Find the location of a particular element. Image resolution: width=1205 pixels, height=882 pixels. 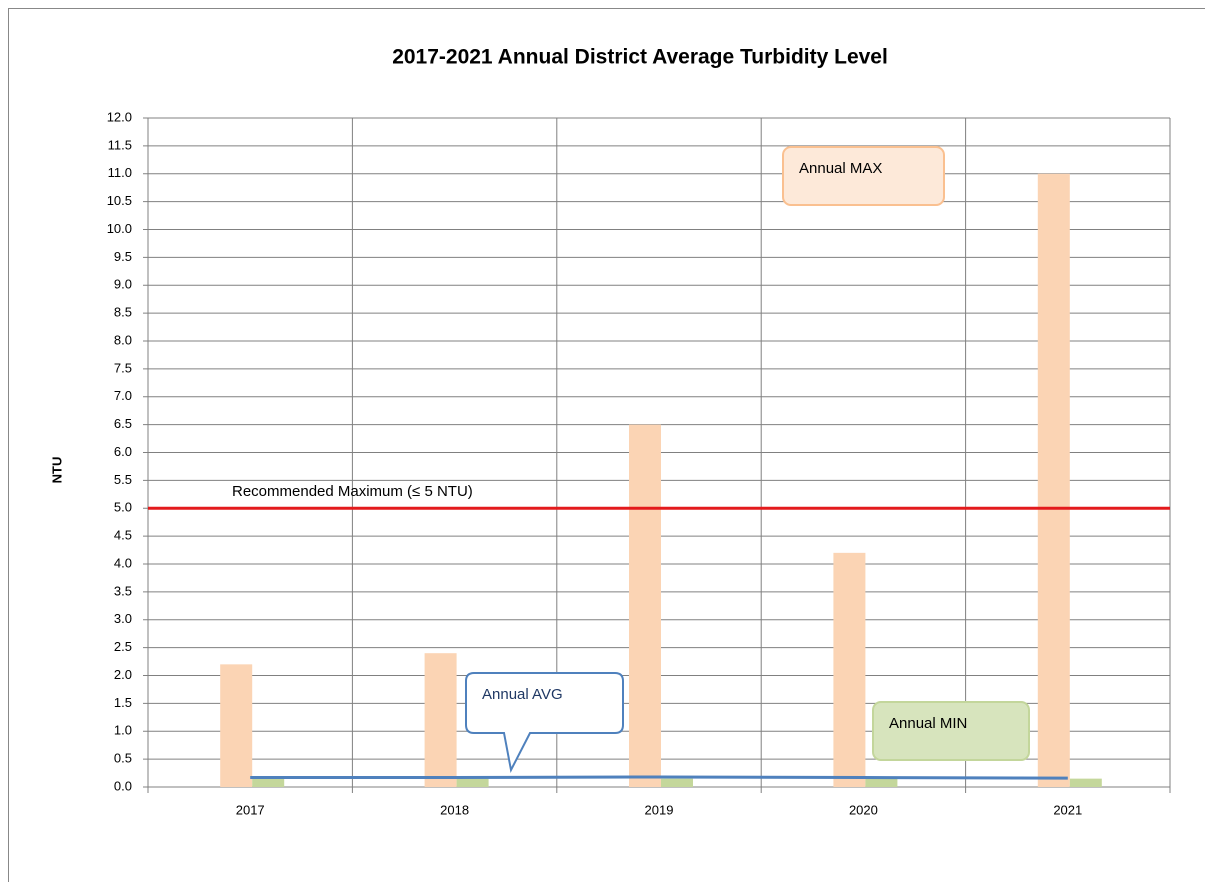

y-tick-label: 1.5 is located at coordinates (123, 702).